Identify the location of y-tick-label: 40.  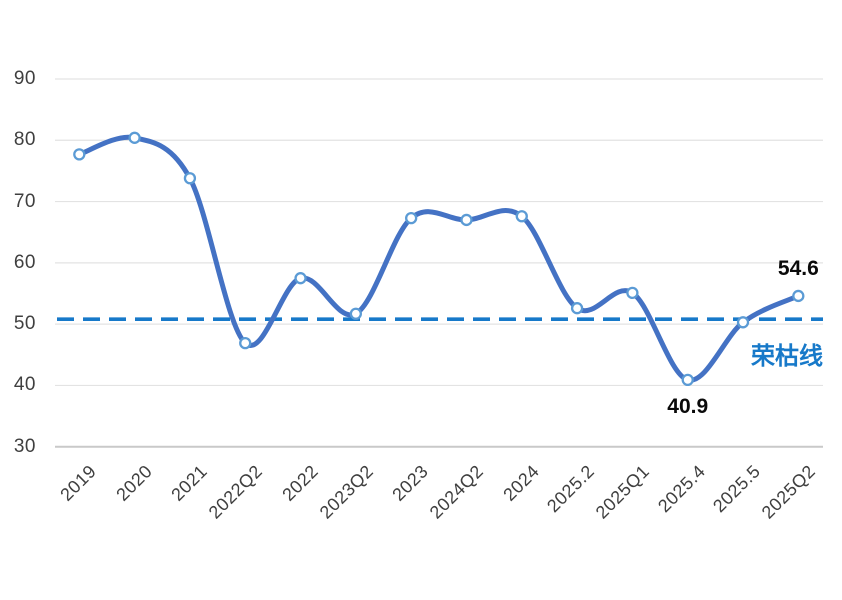
(24, 385).